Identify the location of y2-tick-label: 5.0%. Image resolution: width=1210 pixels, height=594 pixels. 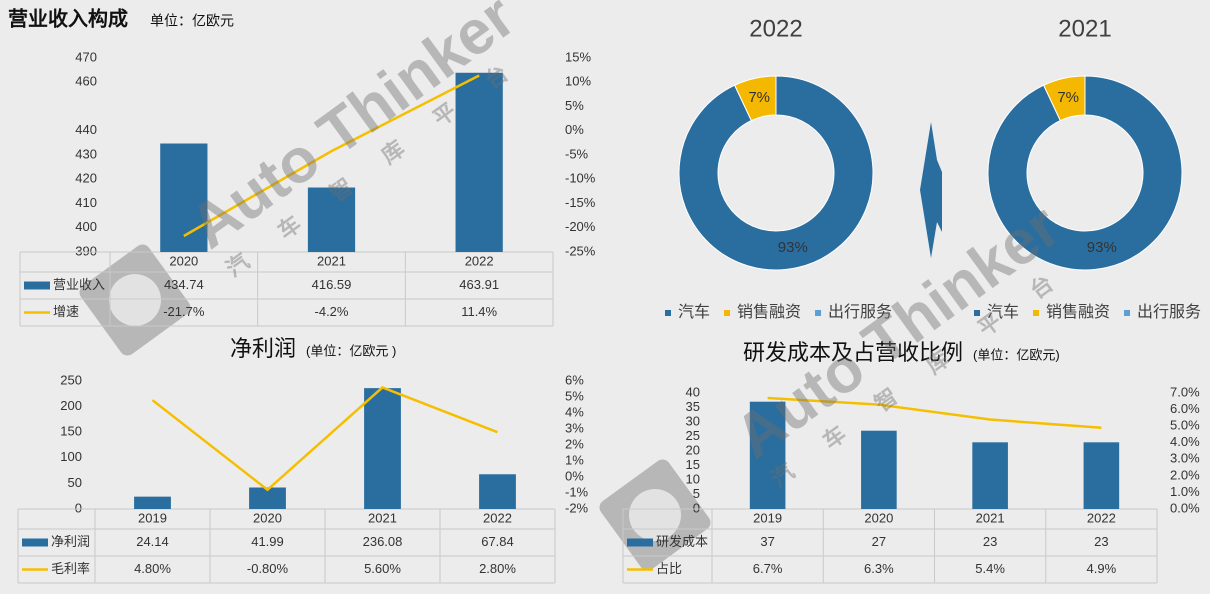
(1185, 425).